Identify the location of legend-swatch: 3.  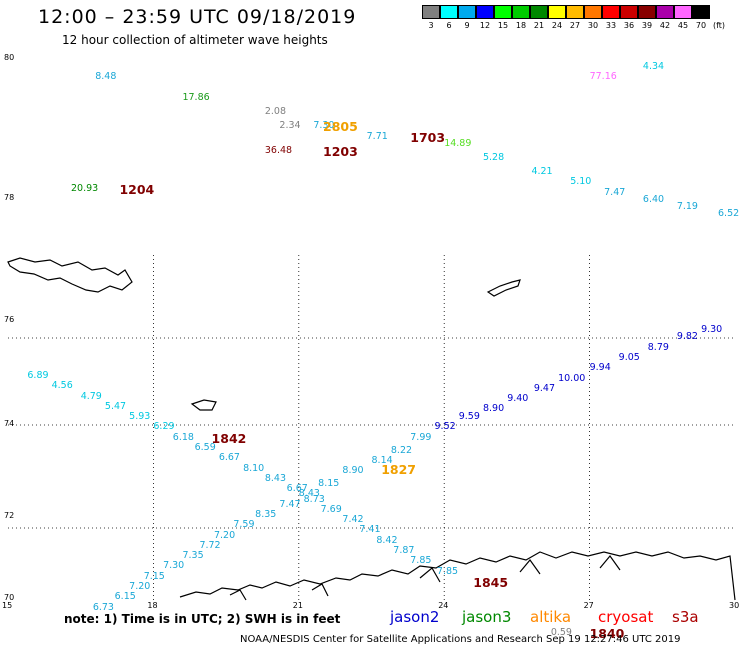
(431, 17).